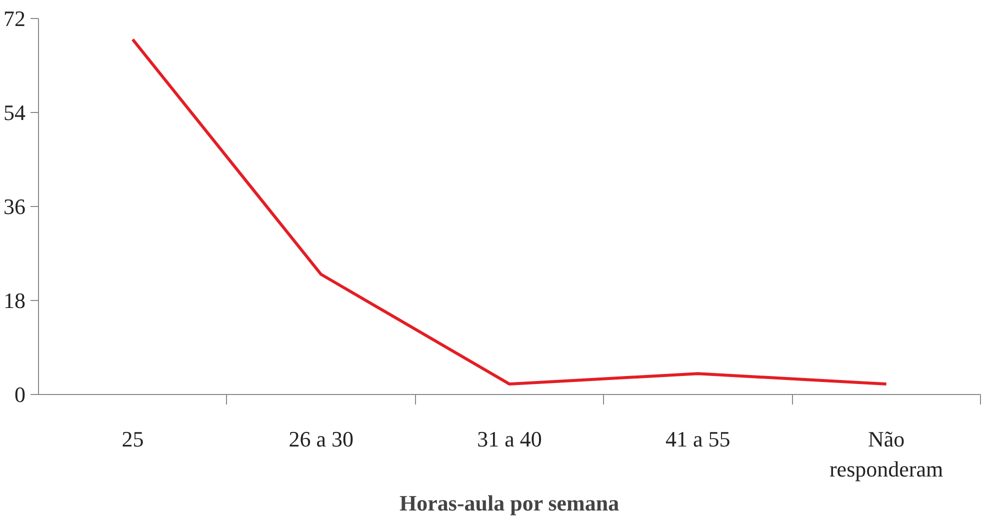 This screenshot has width=984, height=518. I want to click on y-tick-label: 36, so click(15, 206).